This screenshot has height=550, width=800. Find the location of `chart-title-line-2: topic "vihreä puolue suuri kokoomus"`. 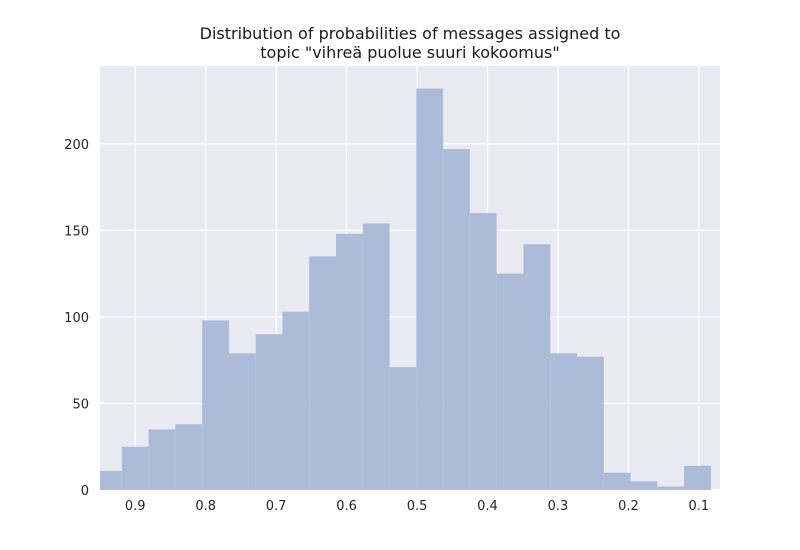

chart-title-line-2: topic "vihreä puolue suuri kokoomus" is located at coordinates (410, 52).